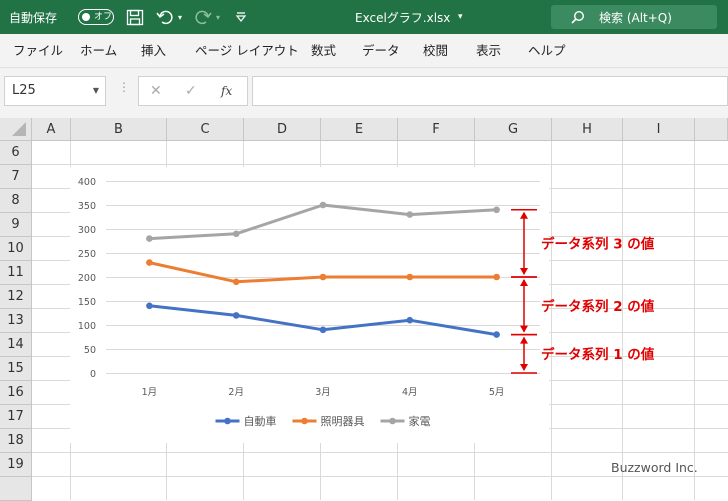  What do you see at coordinates (87, 326) in the screenshot?
I see `y-tick-label: 100` at bounding box center [87, 326].